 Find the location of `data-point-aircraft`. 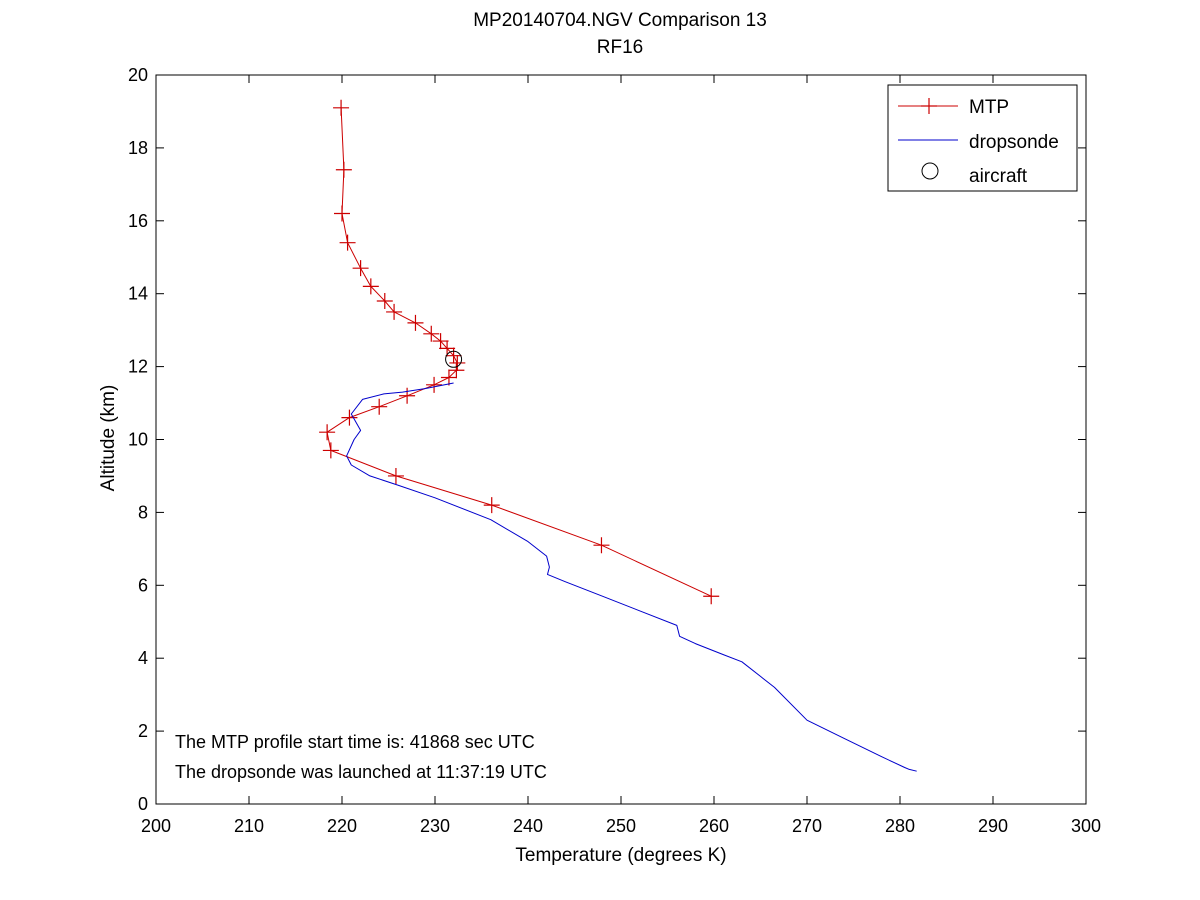

data-point-aircraft is located at coordinates (454, 359).